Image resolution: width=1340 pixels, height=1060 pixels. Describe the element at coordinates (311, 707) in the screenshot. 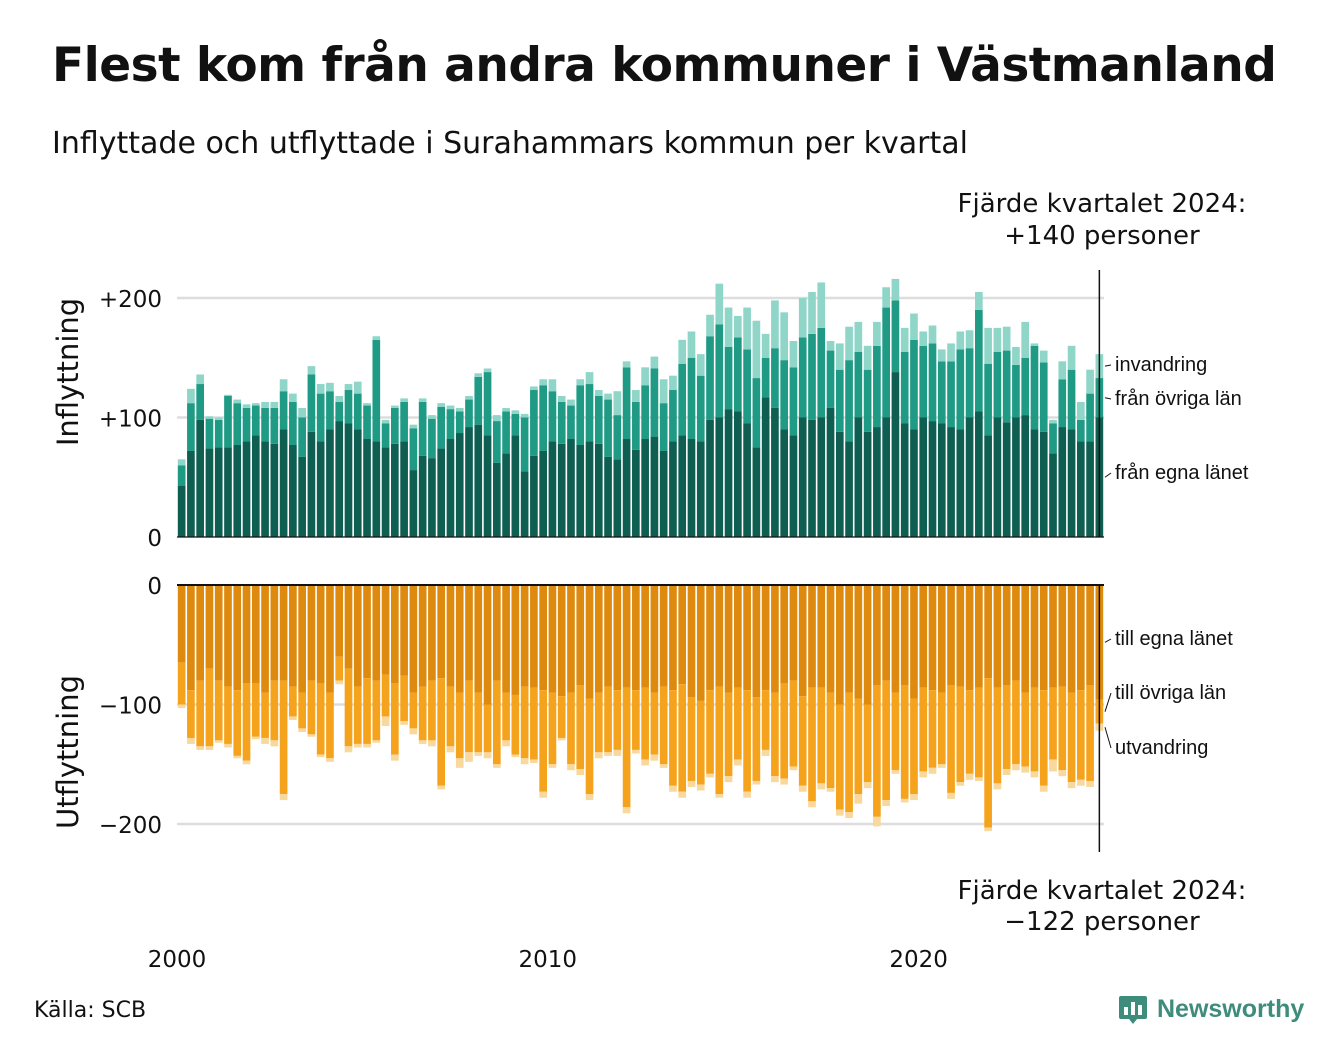

I see `bar-out-2003K3-s1` at that location.